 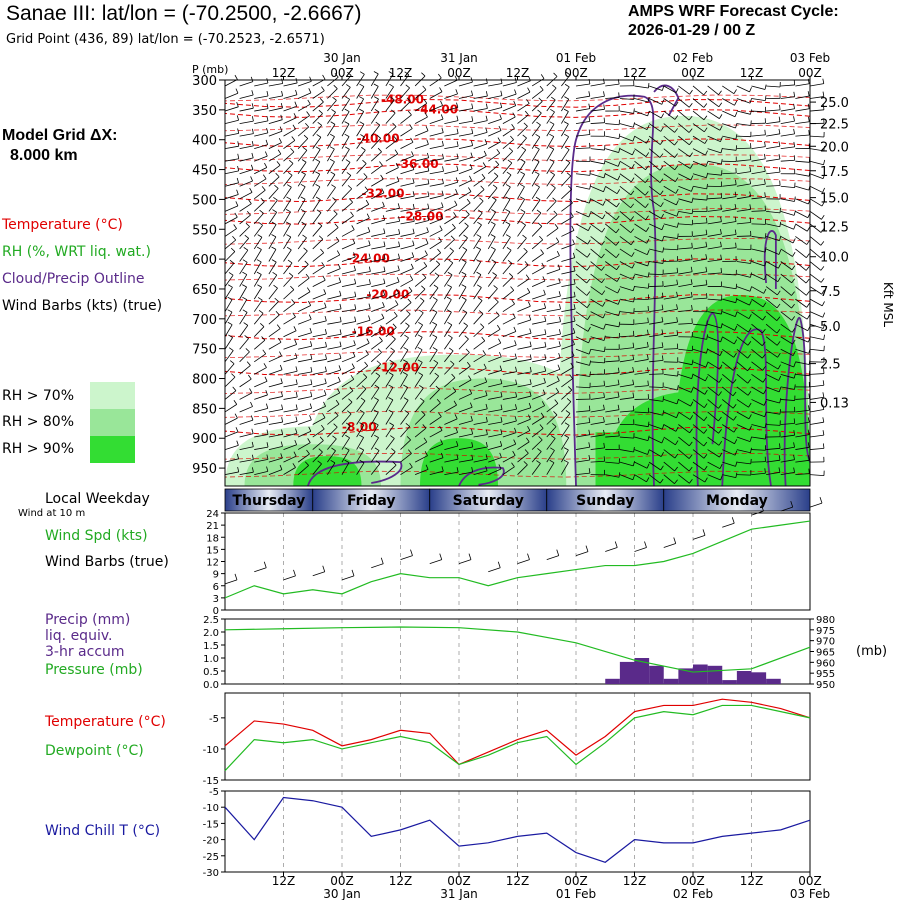 I want to click on bottom-time-label: 12Z, so click(x=284, y=881).